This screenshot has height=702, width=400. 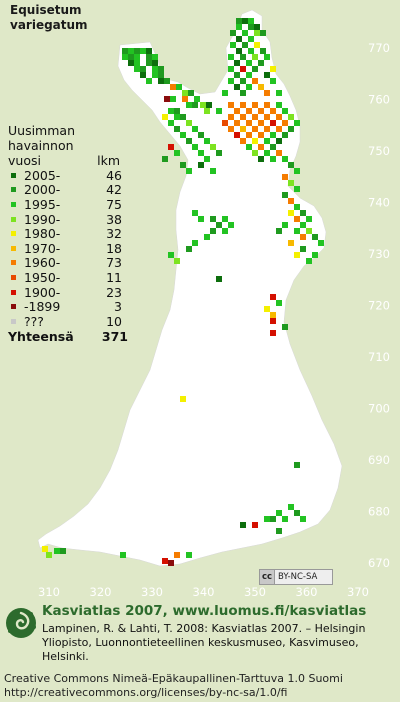 I want to click on grid-x-label: 350, so click(x=255, y=592).